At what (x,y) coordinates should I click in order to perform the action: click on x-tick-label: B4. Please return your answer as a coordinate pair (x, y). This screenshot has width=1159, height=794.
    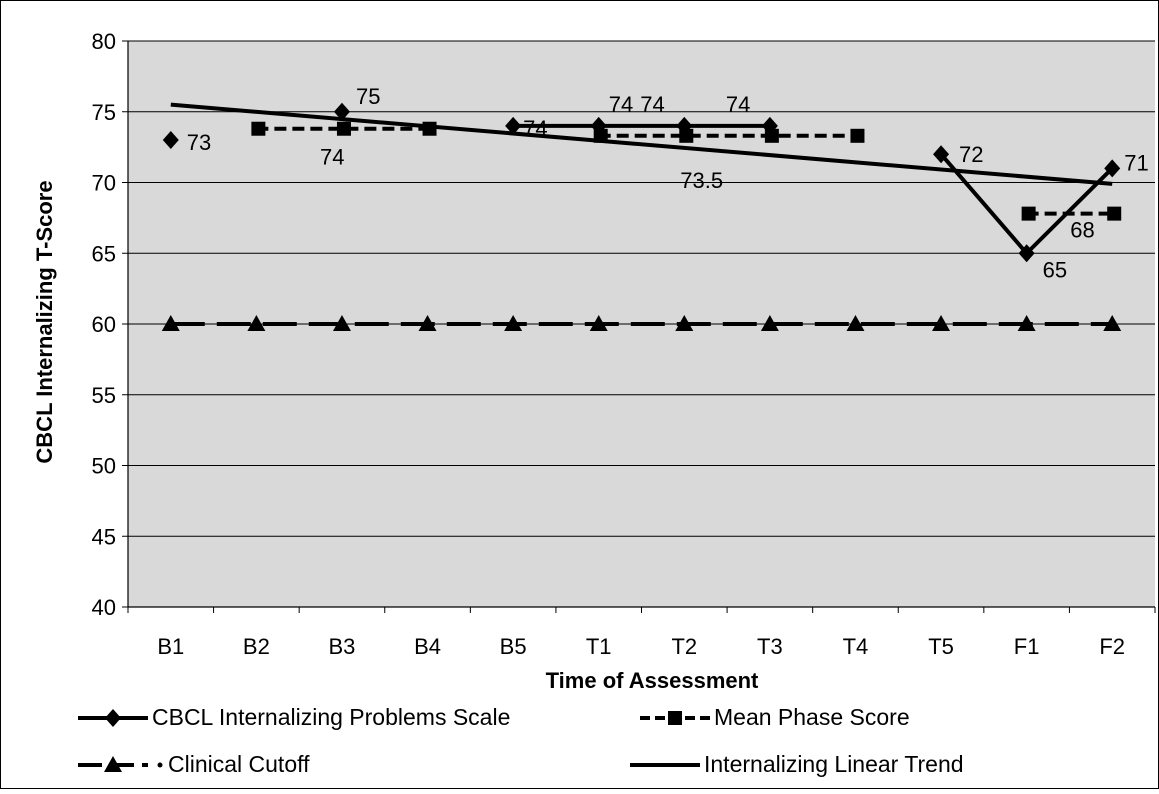
    Looking at the image, I should click on (427, 646).